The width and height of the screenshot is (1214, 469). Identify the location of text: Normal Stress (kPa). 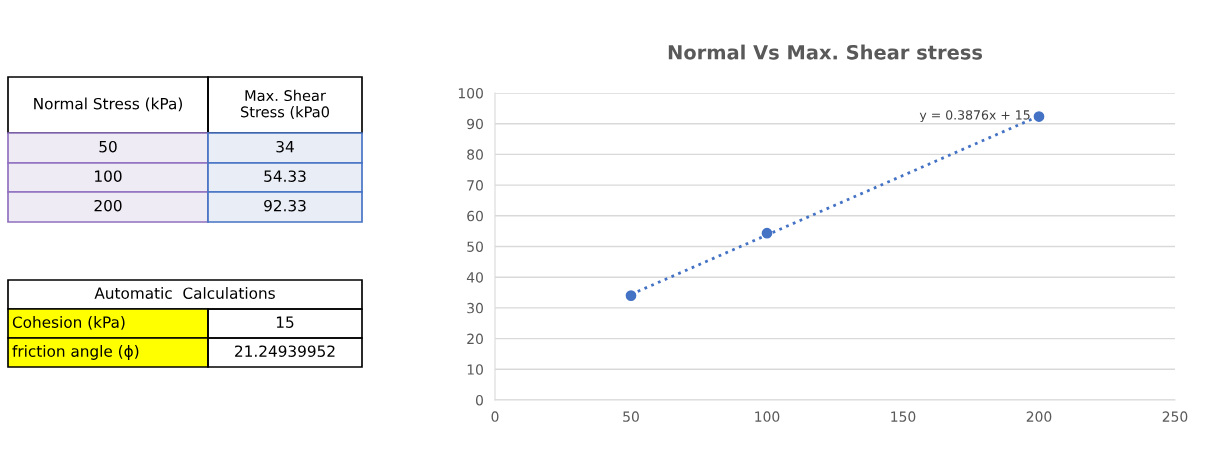
(108, 104).